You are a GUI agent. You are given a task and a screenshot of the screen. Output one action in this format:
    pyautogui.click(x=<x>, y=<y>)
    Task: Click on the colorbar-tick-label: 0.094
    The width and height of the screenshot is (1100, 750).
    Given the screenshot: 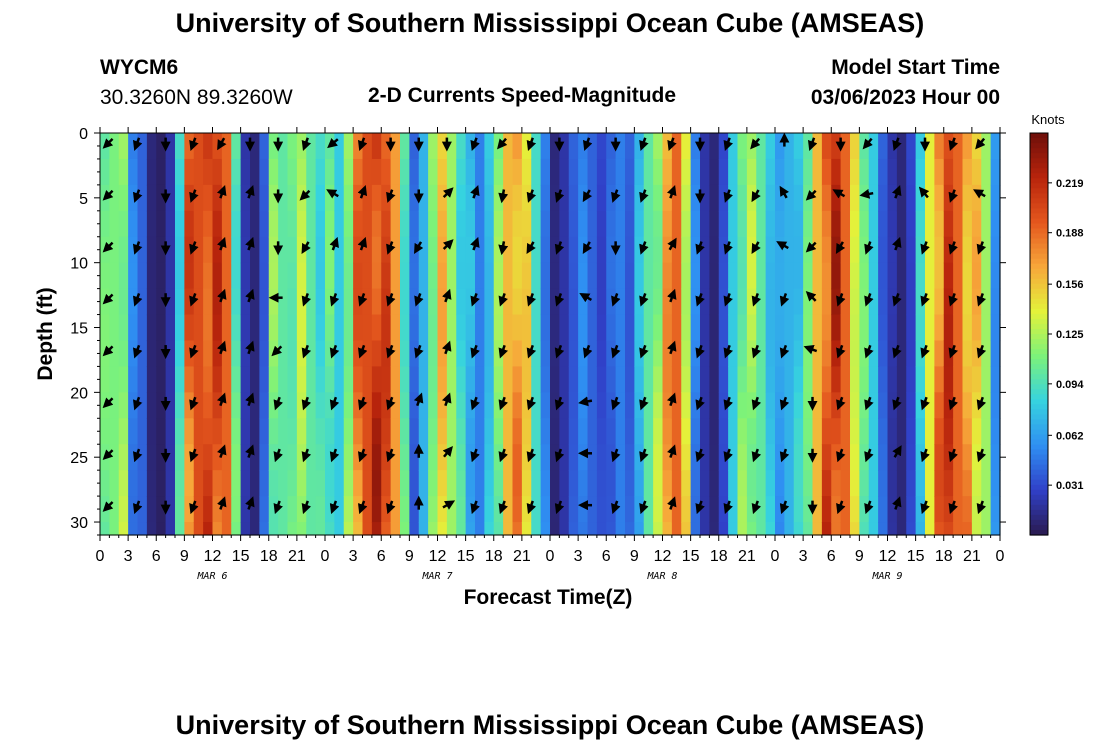 What is the action you would take?
    pyautogui.click(x=1070, y=385)
    